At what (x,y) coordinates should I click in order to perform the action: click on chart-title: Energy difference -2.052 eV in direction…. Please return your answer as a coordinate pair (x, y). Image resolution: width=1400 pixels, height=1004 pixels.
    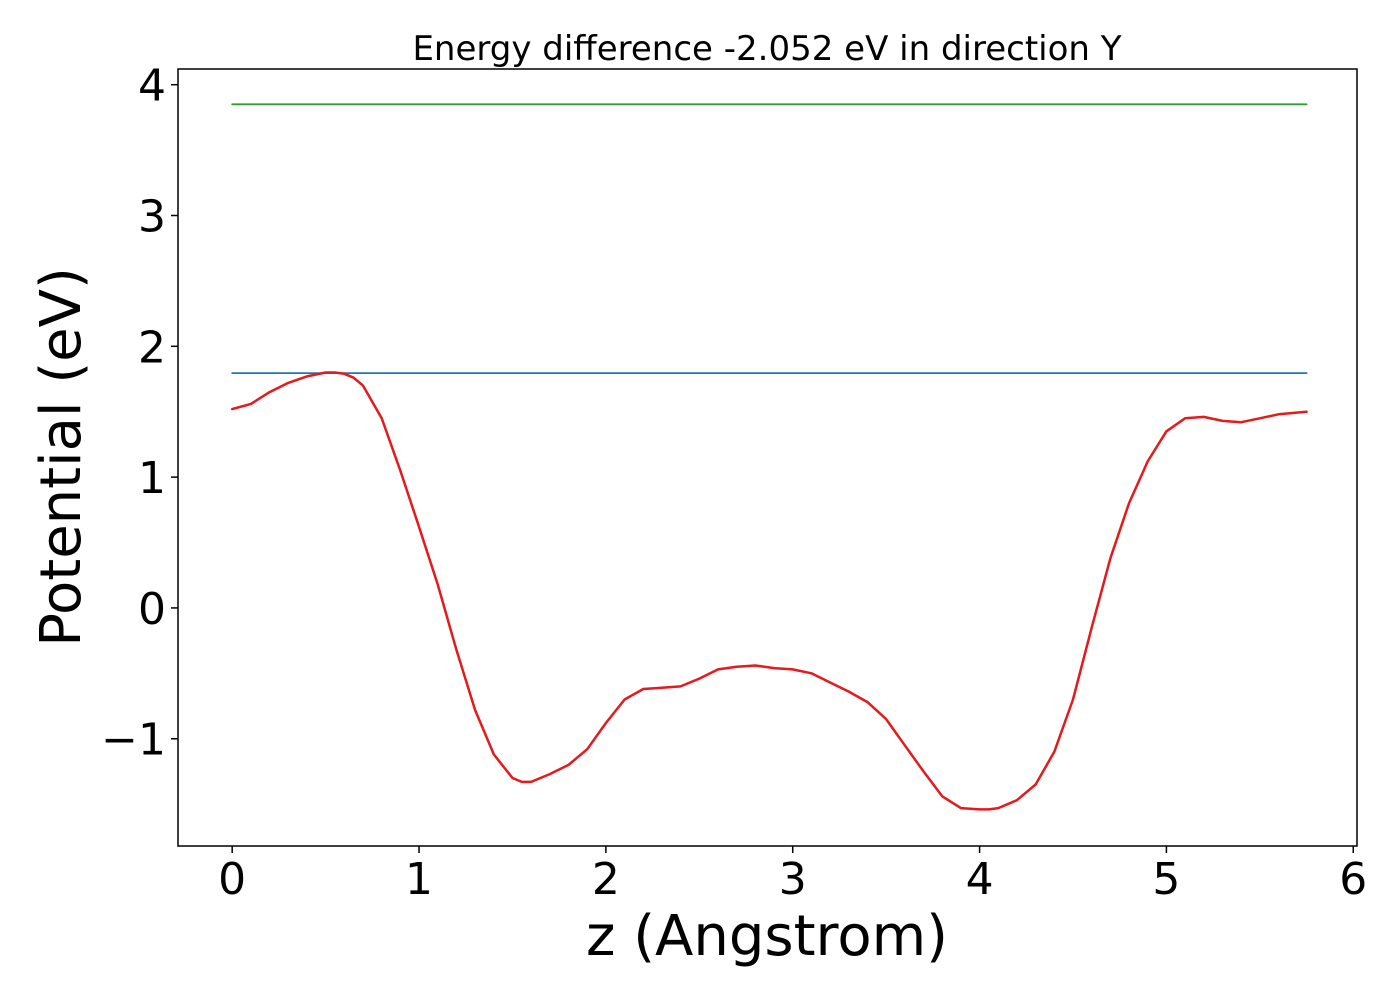
    Looking at the image, I should click on (766, 49).